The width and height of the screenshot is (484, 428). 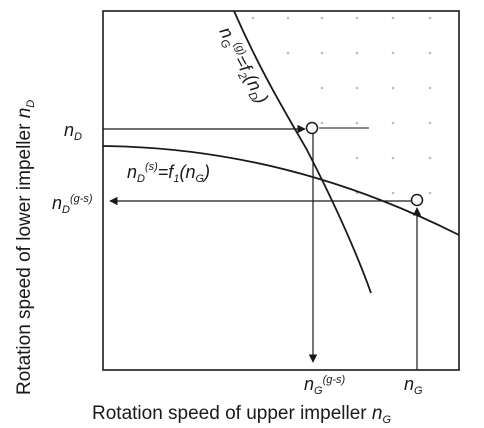 What do you see at coordinates (168, 173) in the screenshot?
I see `curve-f1-label: nD(s)=f1(nG)` at bounding box center [168, 173].